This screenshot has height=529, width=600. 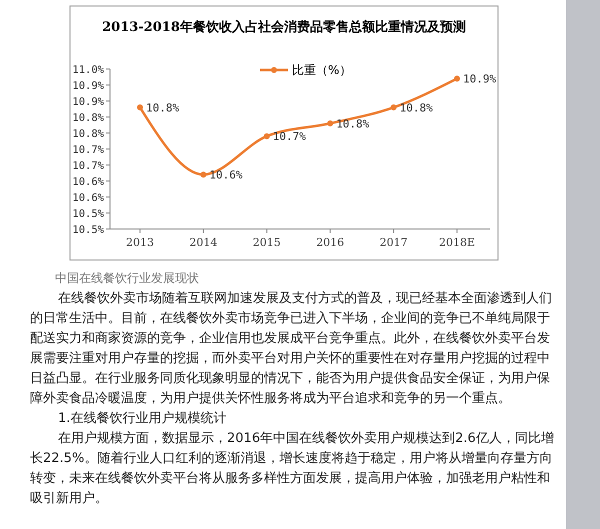 What do you see at coordinates (457, 242) in the screenshot?
I see `x-tick-label: 2018E` at bounding box center [457, 242].